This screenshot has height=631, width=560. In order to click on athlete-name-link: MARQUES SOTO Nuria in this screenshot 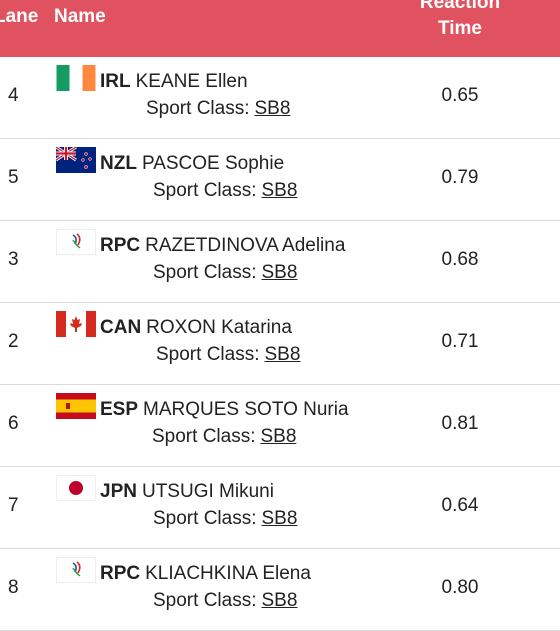, I will do `click(246, 409)`.